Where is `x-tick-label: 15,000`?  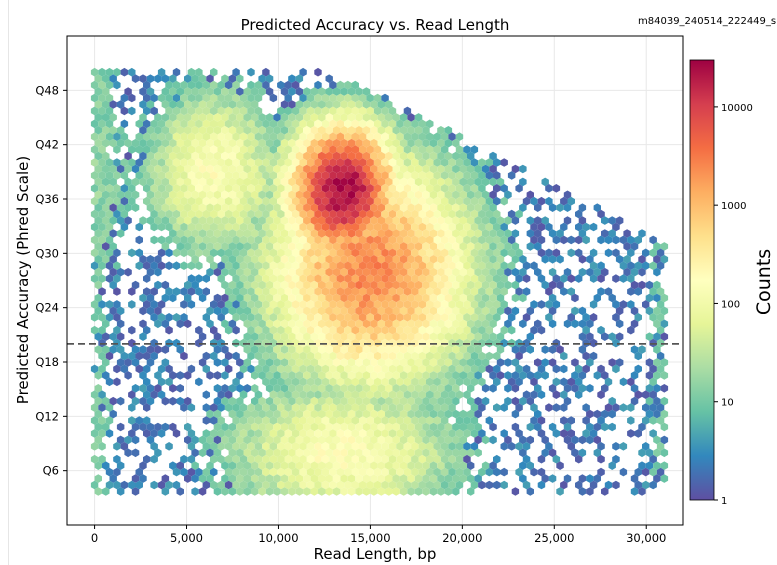 x-tick-label: 15,000 is located at coordinates (370, 538).